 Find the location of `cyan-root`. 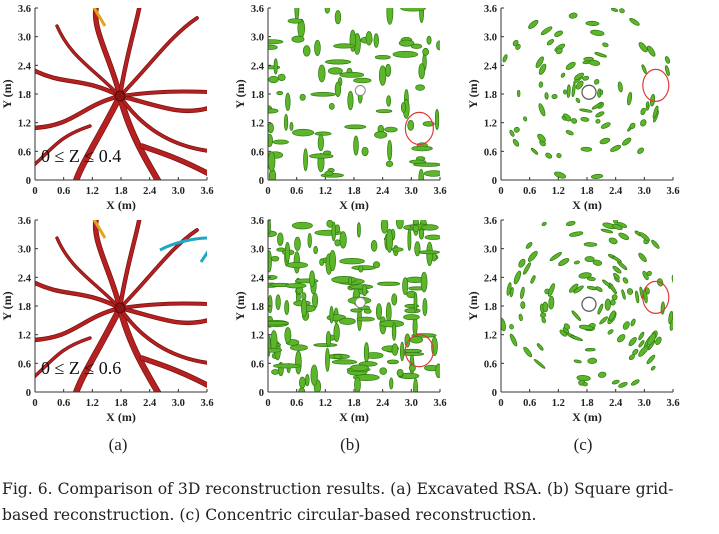

cyan-root is located at coordinates (183, 244).